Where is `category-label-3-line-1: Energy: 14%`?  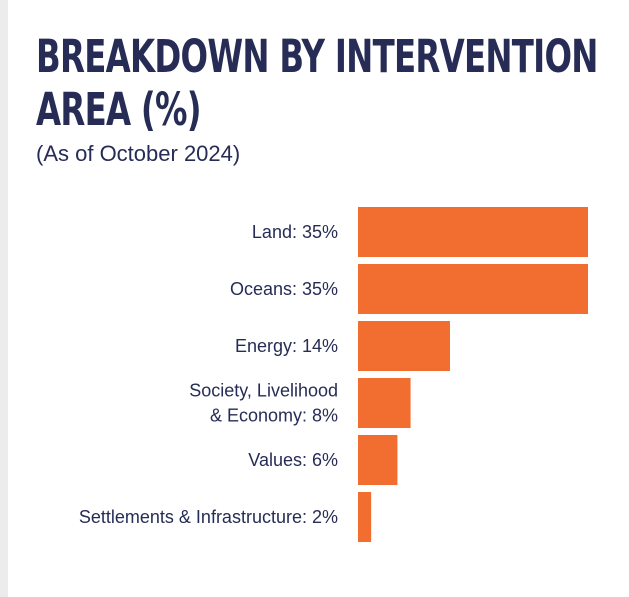
category-label-3-line-1: Energy: 14% is located at coordinates (286, 346).